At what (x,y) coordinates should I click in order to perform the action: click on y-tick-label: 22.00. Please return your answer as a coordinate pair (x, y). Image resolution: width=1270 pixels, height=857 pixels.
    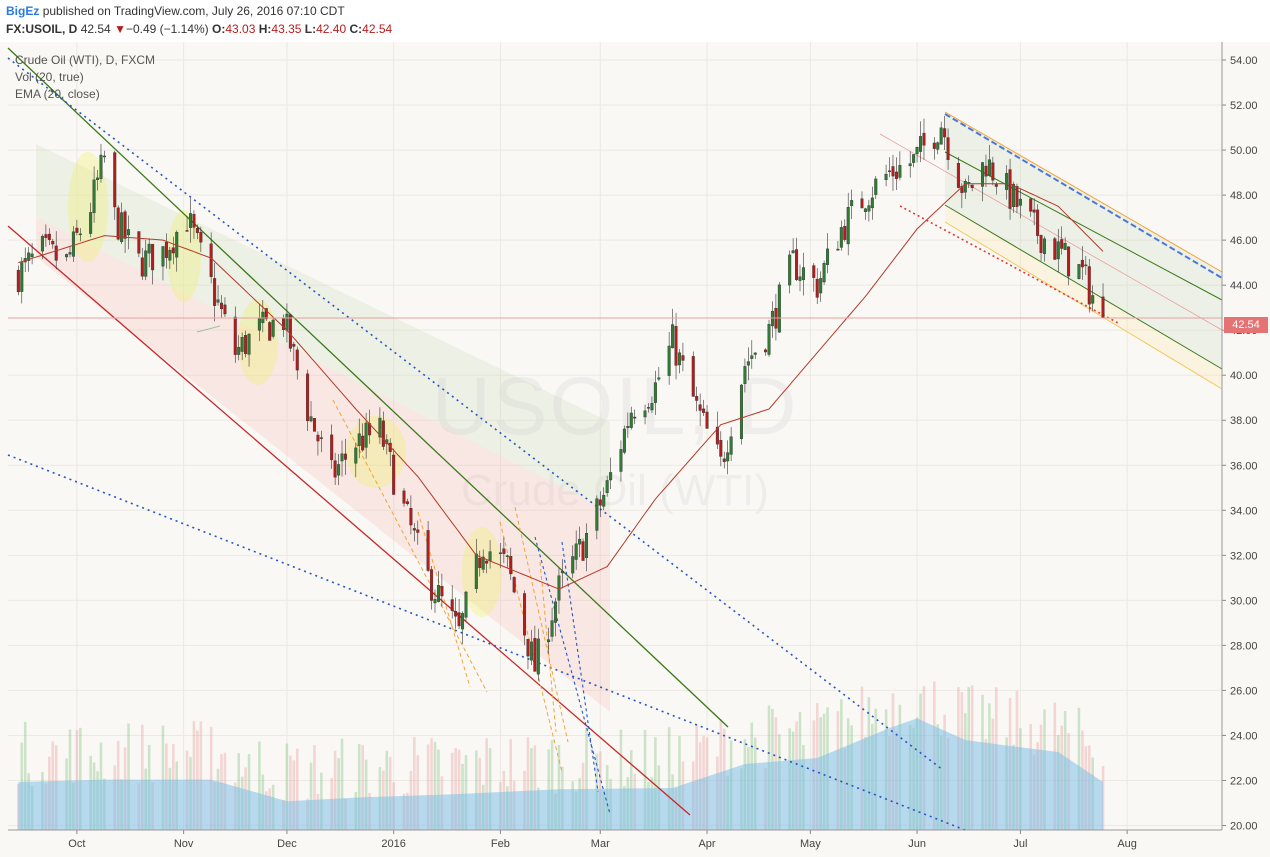
    Looking at the image, I should click on (1244, 781).